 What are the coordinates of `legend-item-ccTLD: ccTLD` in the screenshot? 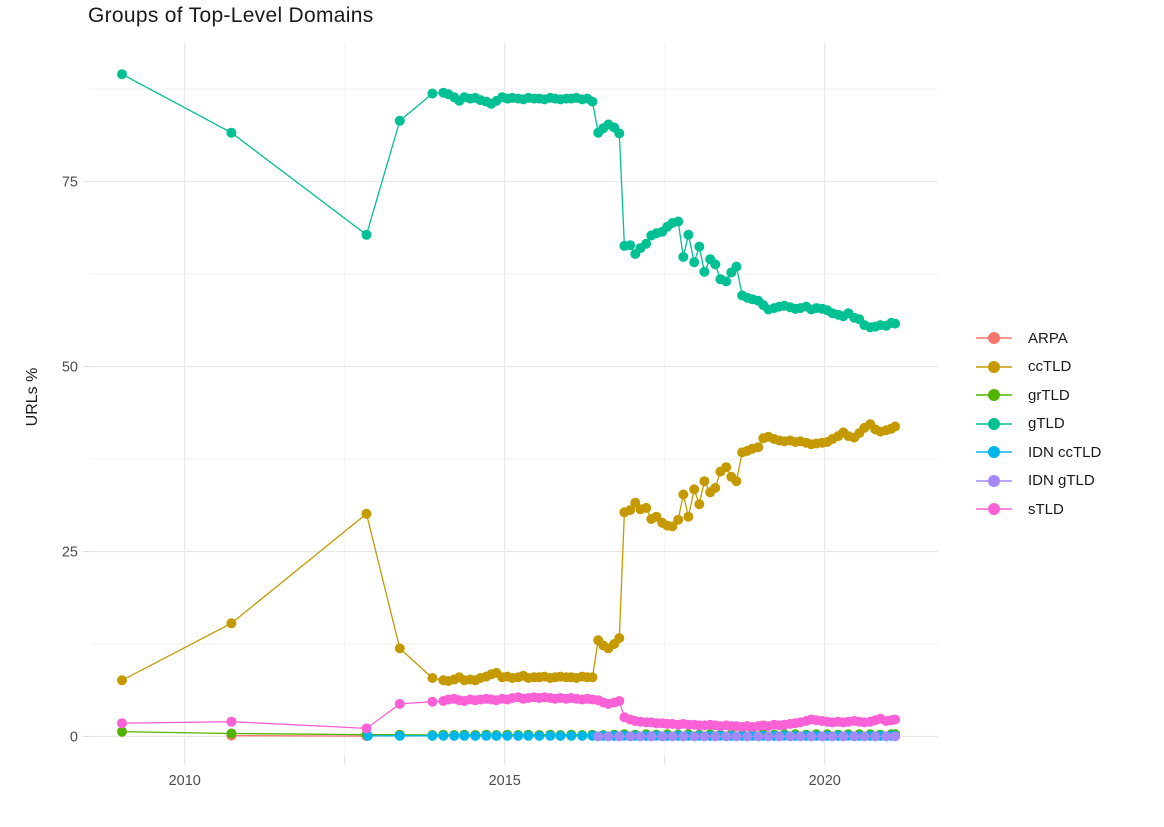 It's located at (1038, 367).